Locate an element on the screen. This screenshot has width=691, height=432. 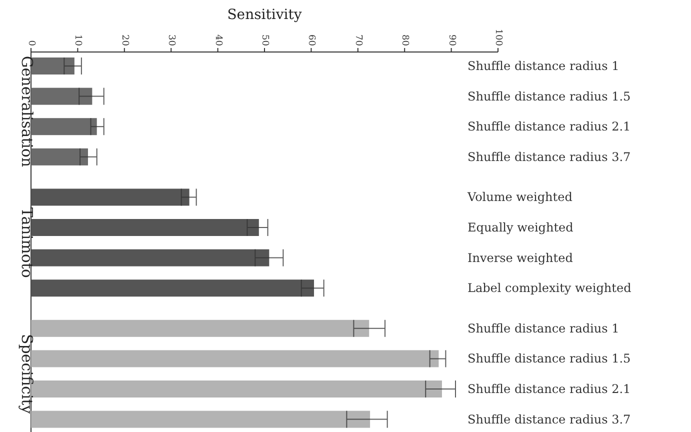
text: Specificity is located at coordinates (27, 374).